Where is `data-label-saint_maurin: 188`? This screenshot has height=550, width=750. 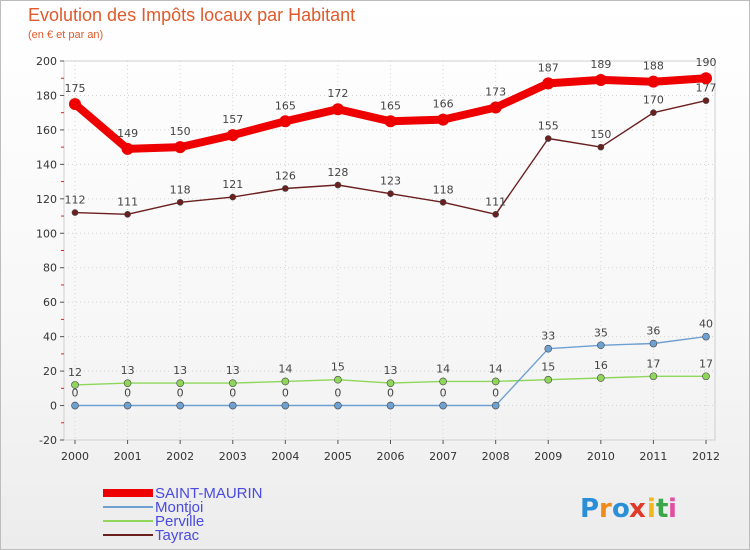
data-label-saint_maurin: 188 is located at coordinates (653, 66).